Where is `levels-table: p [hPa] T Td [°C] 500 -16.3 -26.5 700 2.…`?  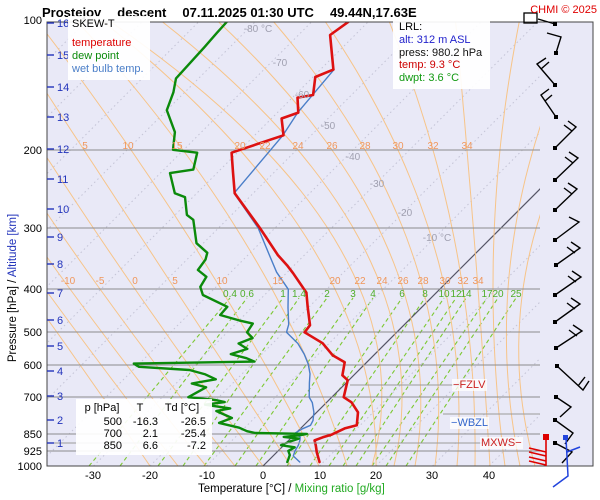 levels-table: p [hPa] T Td [°C] 500 -16.3 -26.5 700 2.… is located at coordinates (144, 427).